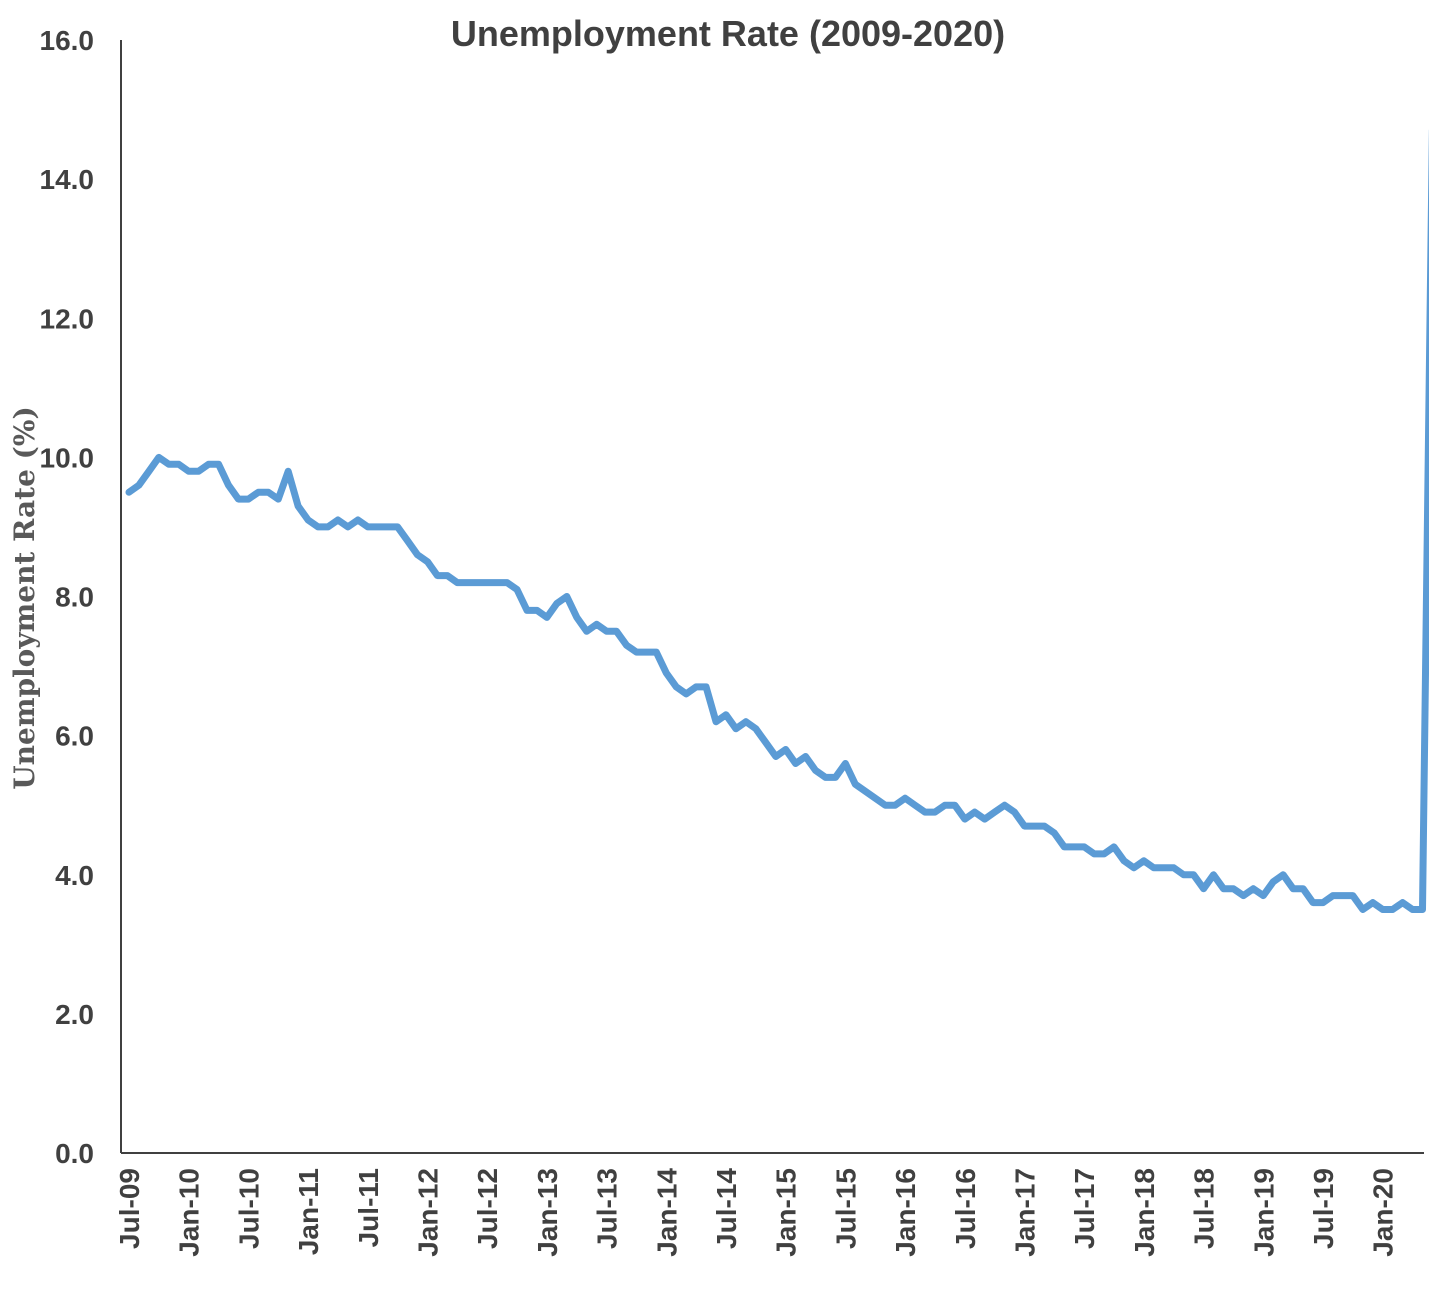 The width and height of the screenshot is (1429, 1294). Describe the element at coordinates (1084, 1208) in the screenshot. I see `x-tick-label: Jul-17` at that location.